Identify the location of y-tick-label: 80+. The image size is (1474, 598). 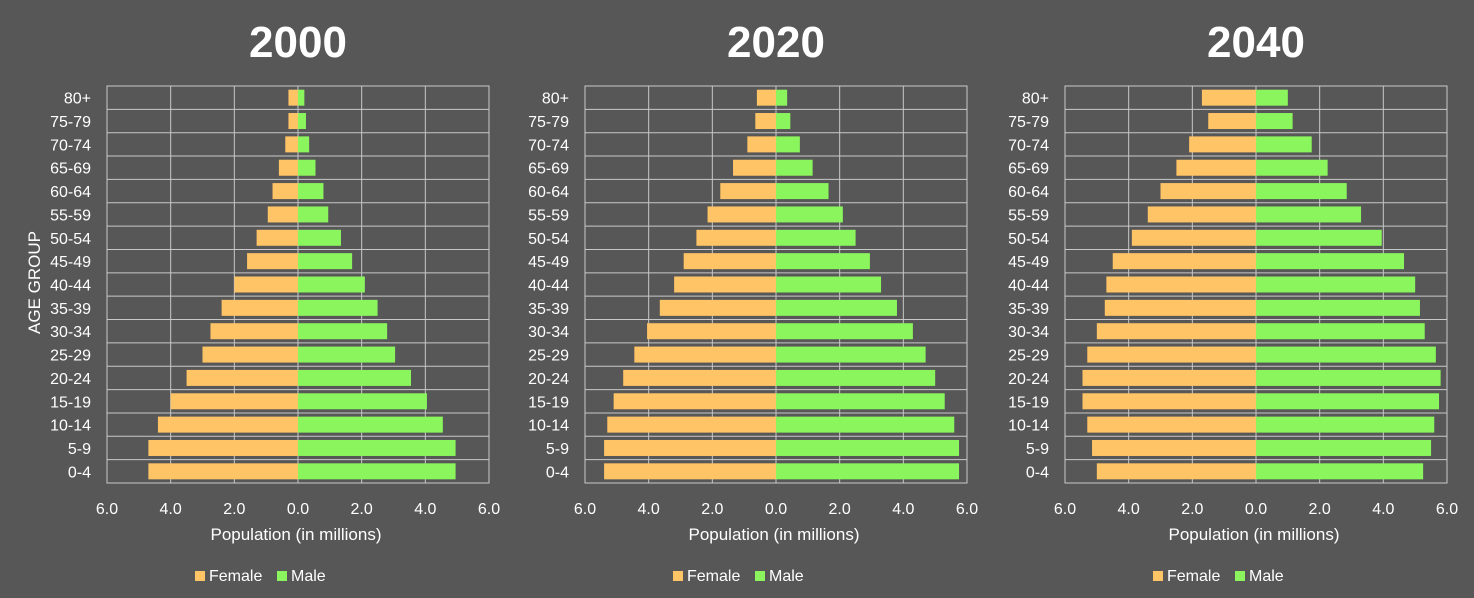
(1035, 99).